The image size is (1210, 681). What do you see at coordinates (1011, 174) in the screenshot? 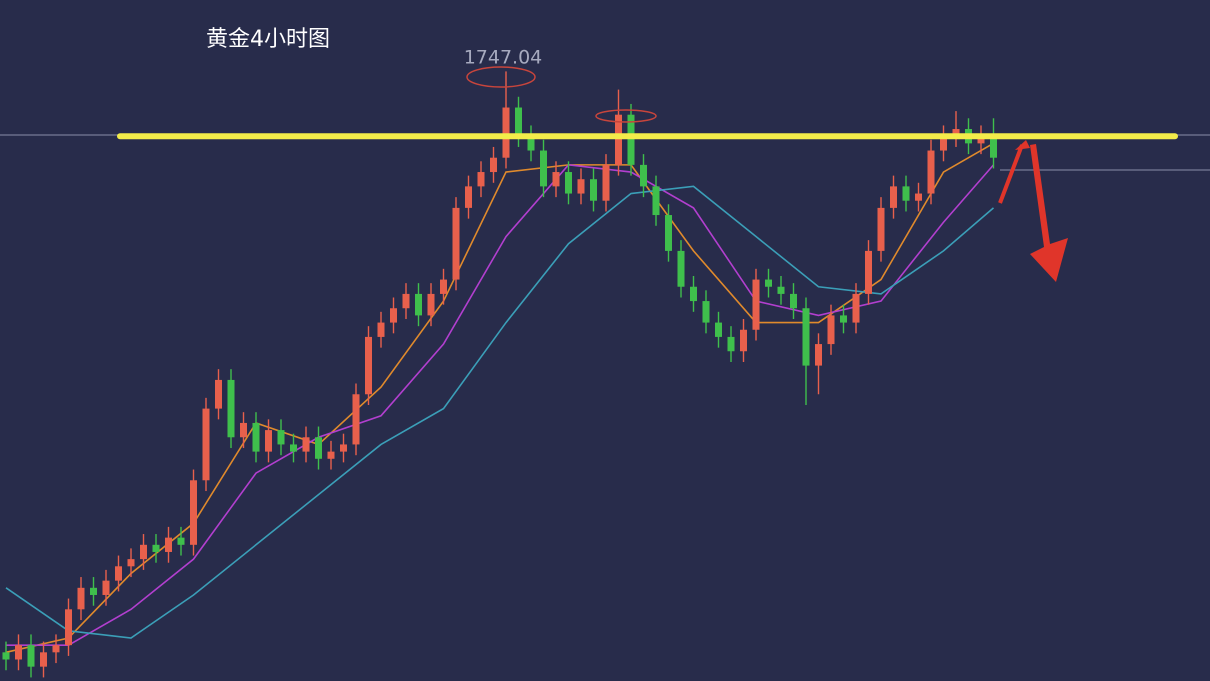
I see `arrow-stroke` at bounding box center [1011, 174].